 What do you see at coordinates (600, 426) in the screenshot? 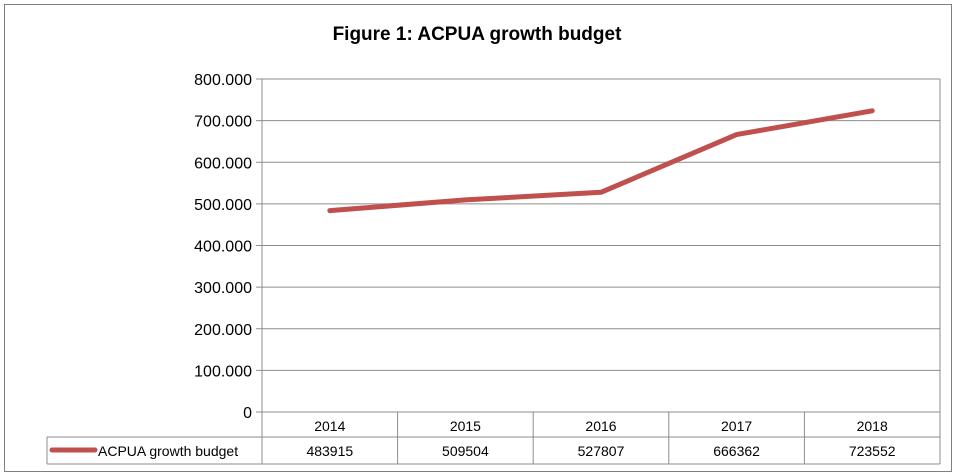
I see `x-tick-label: 2016` at bounding box center [600, 426].